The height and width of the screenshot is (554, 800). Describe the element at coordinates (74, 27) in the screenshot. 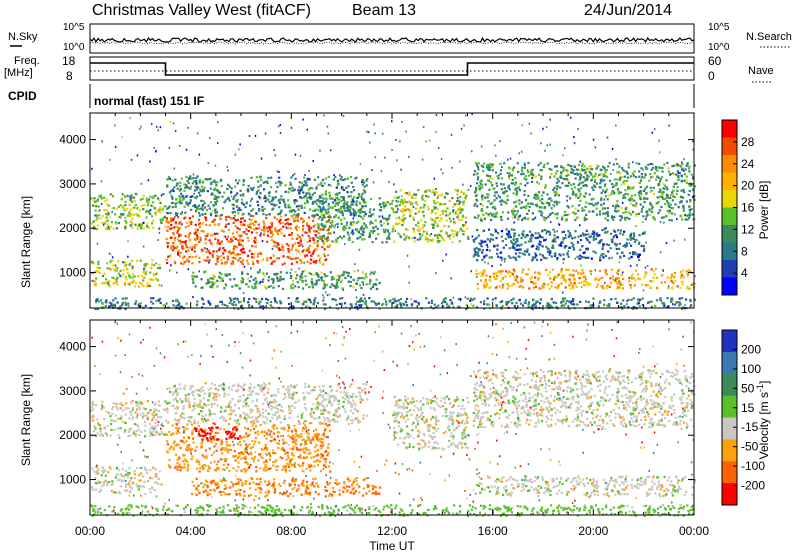

I see `noise-left-tick-top: 10^5` at that location.